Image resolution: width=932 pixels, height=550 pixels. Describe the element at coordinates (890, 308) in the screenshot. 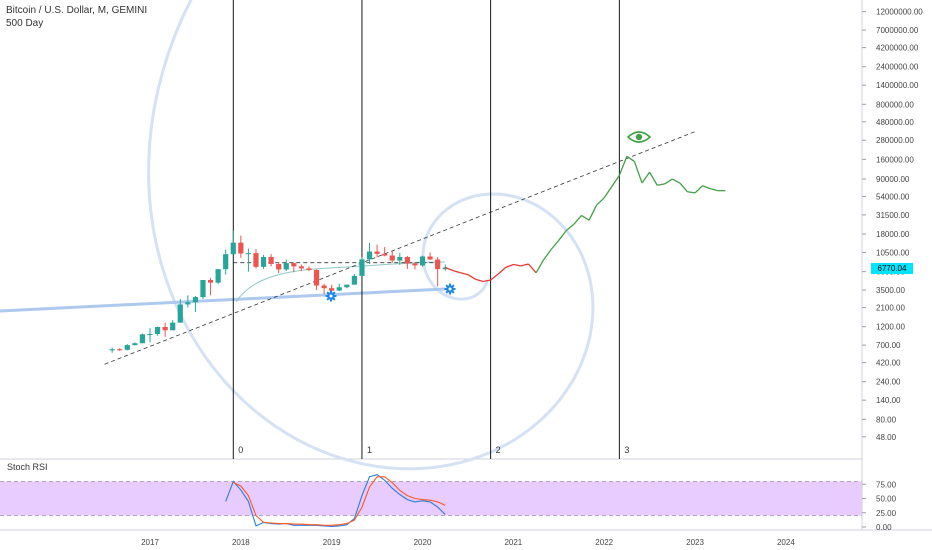

I see `price-tick-label: 2100.00` at that location.